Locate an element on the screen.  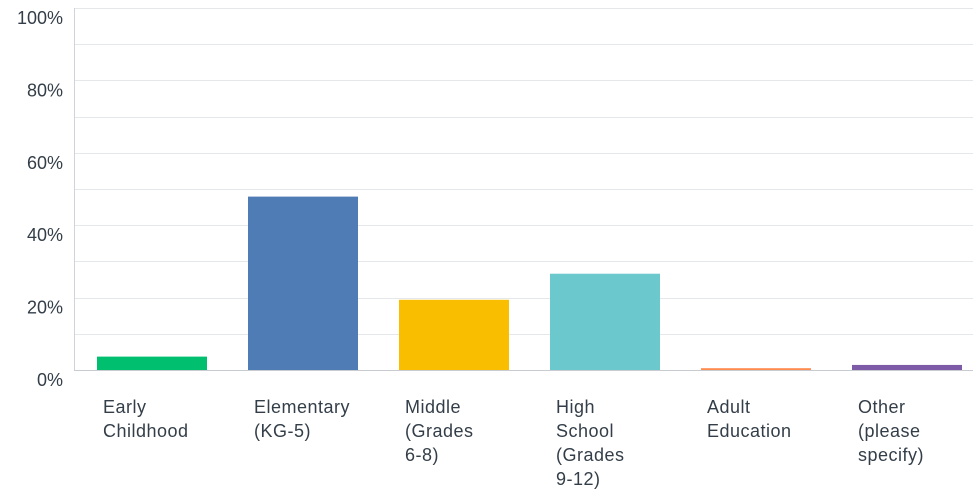
x-category-label: Adult Education is located at coordinates (749, 419).